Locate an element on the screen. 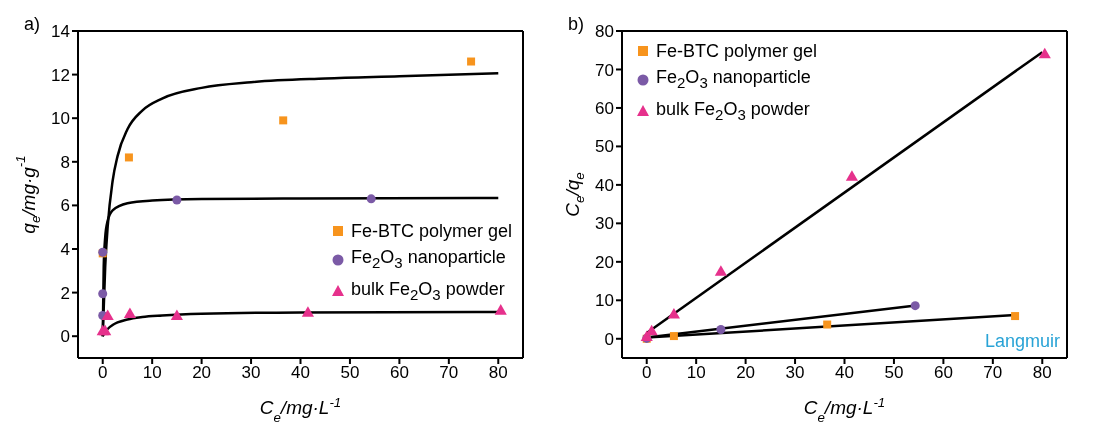 This screenshot has height=436, width=1108. y-tick-label: 12 is located at coordinates (60, 75).